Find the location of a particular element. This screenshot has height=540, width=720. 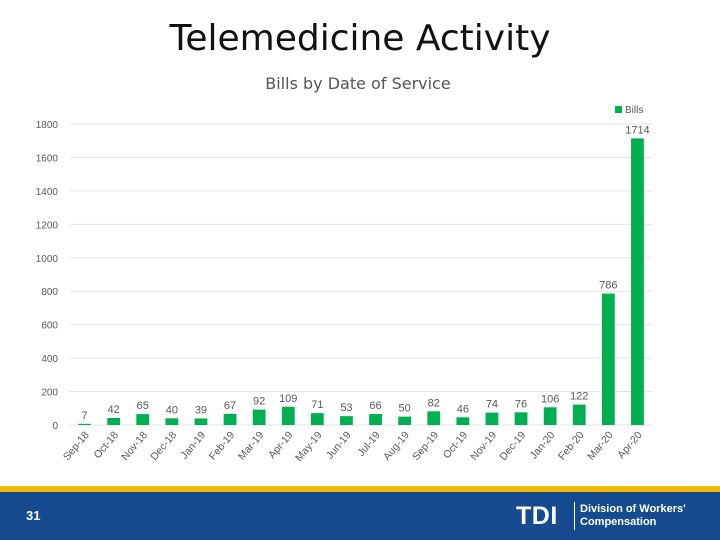

legend-swatch is located at coordinates (618, 109).